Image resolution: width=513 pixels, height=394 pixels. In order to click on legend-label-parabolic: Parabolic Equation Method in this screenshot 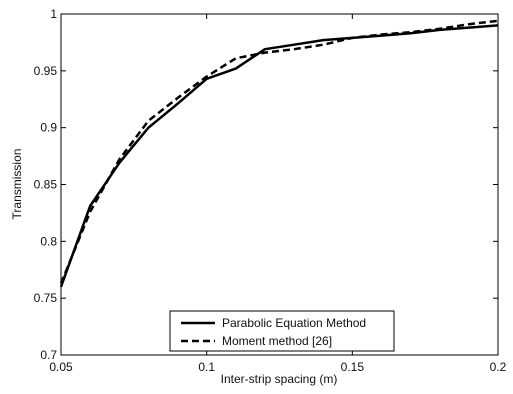, I will do `click(294, 323)`.